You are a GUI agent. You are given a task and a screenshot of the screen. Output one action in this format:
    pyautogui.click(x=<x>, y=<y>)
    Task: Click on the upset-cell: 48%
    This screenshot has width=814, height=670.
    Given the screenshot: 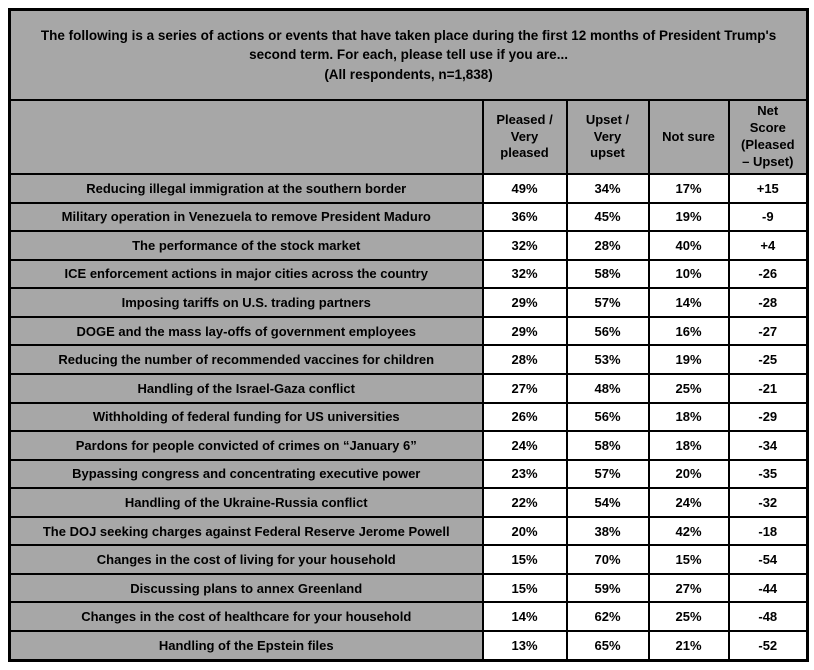 What is the action you would take?
    pyautogui.click(x=607, y=388)
    